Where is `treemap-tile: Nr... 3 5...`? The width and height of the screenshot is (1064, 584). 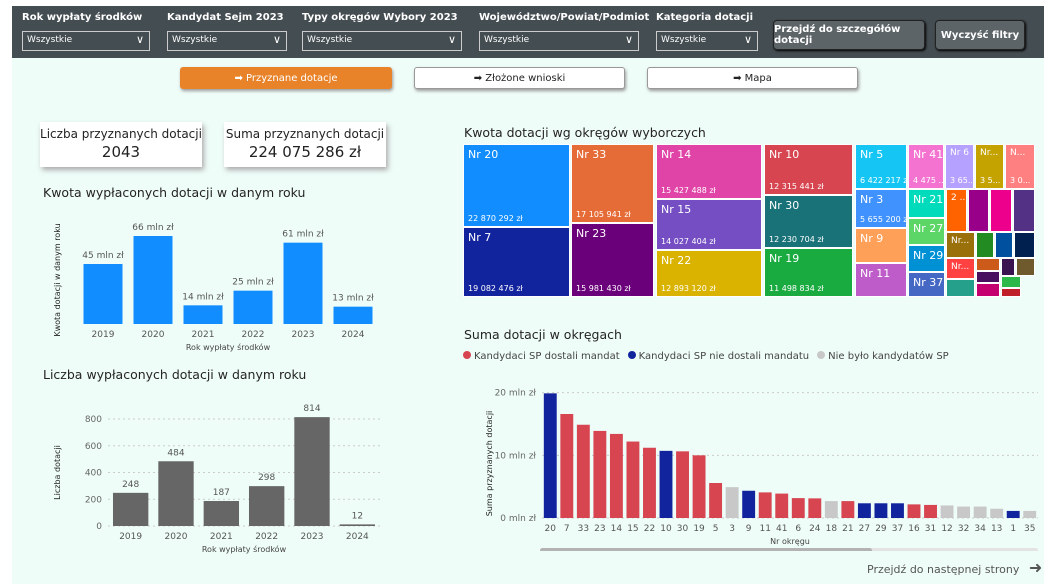 treemap-tile: Nr... 3 5... is located at coordinates (989, 166).